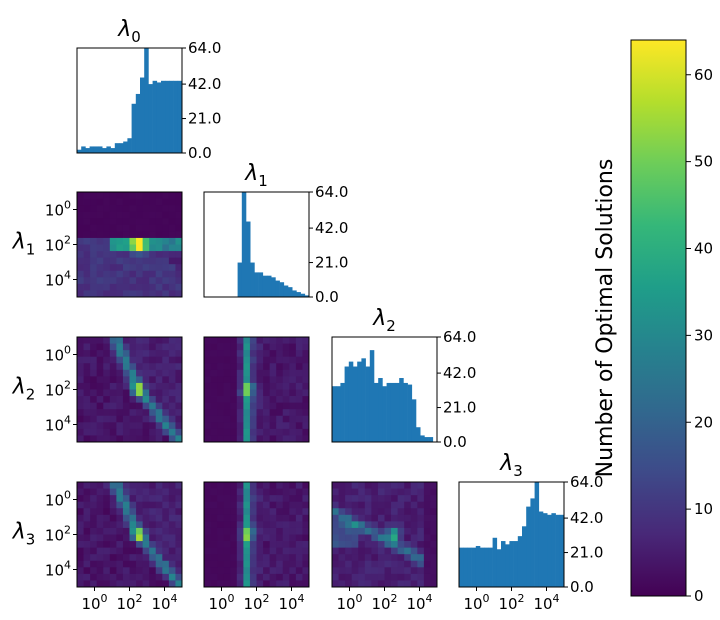 This screenshot has height=620, width=720. I want to click on colorbar-tick-label: 40, so click(703, 249).